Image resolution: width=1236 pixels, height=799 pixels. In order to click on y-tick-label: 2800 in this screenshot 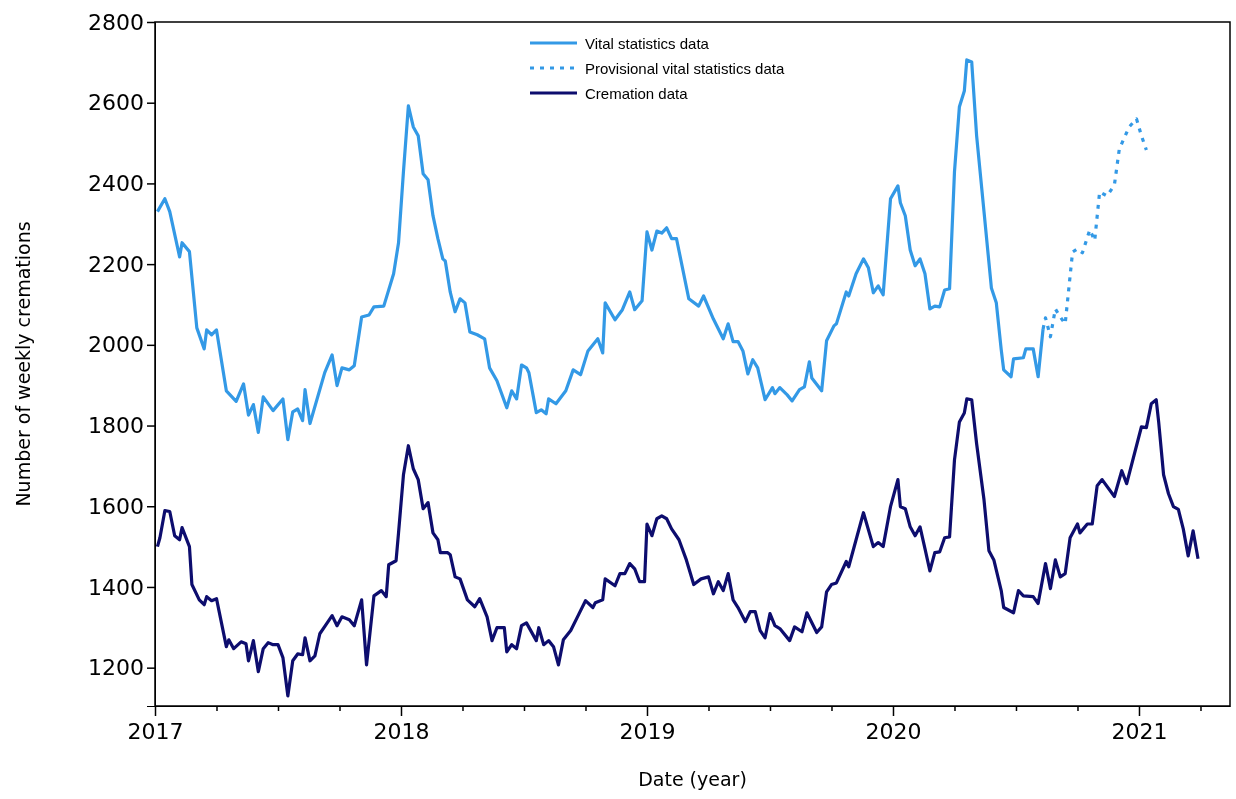, I will do `click(116, 22)`.